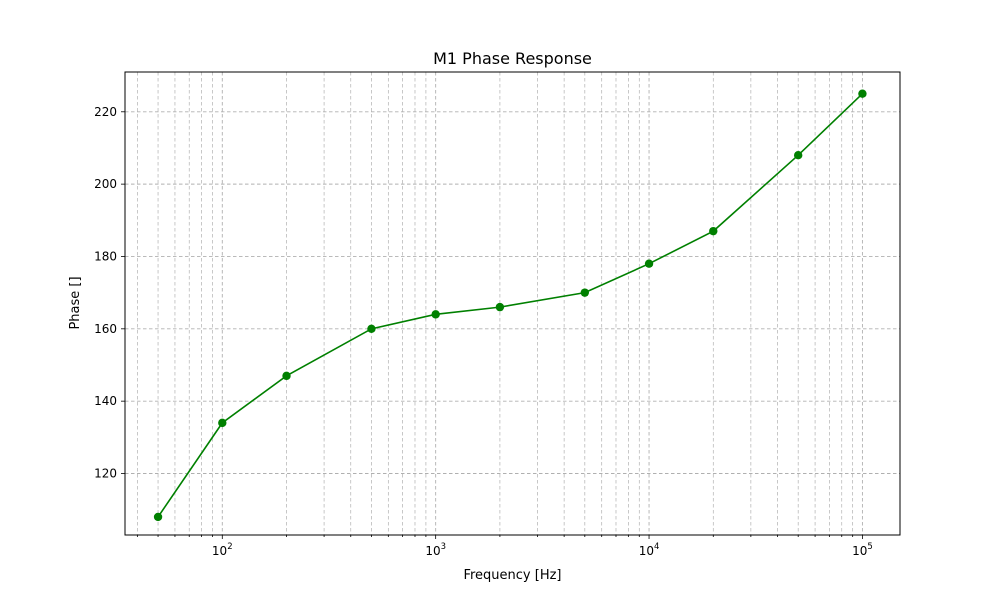  I want to click on y-tick-label: 140, so click(105, 401).